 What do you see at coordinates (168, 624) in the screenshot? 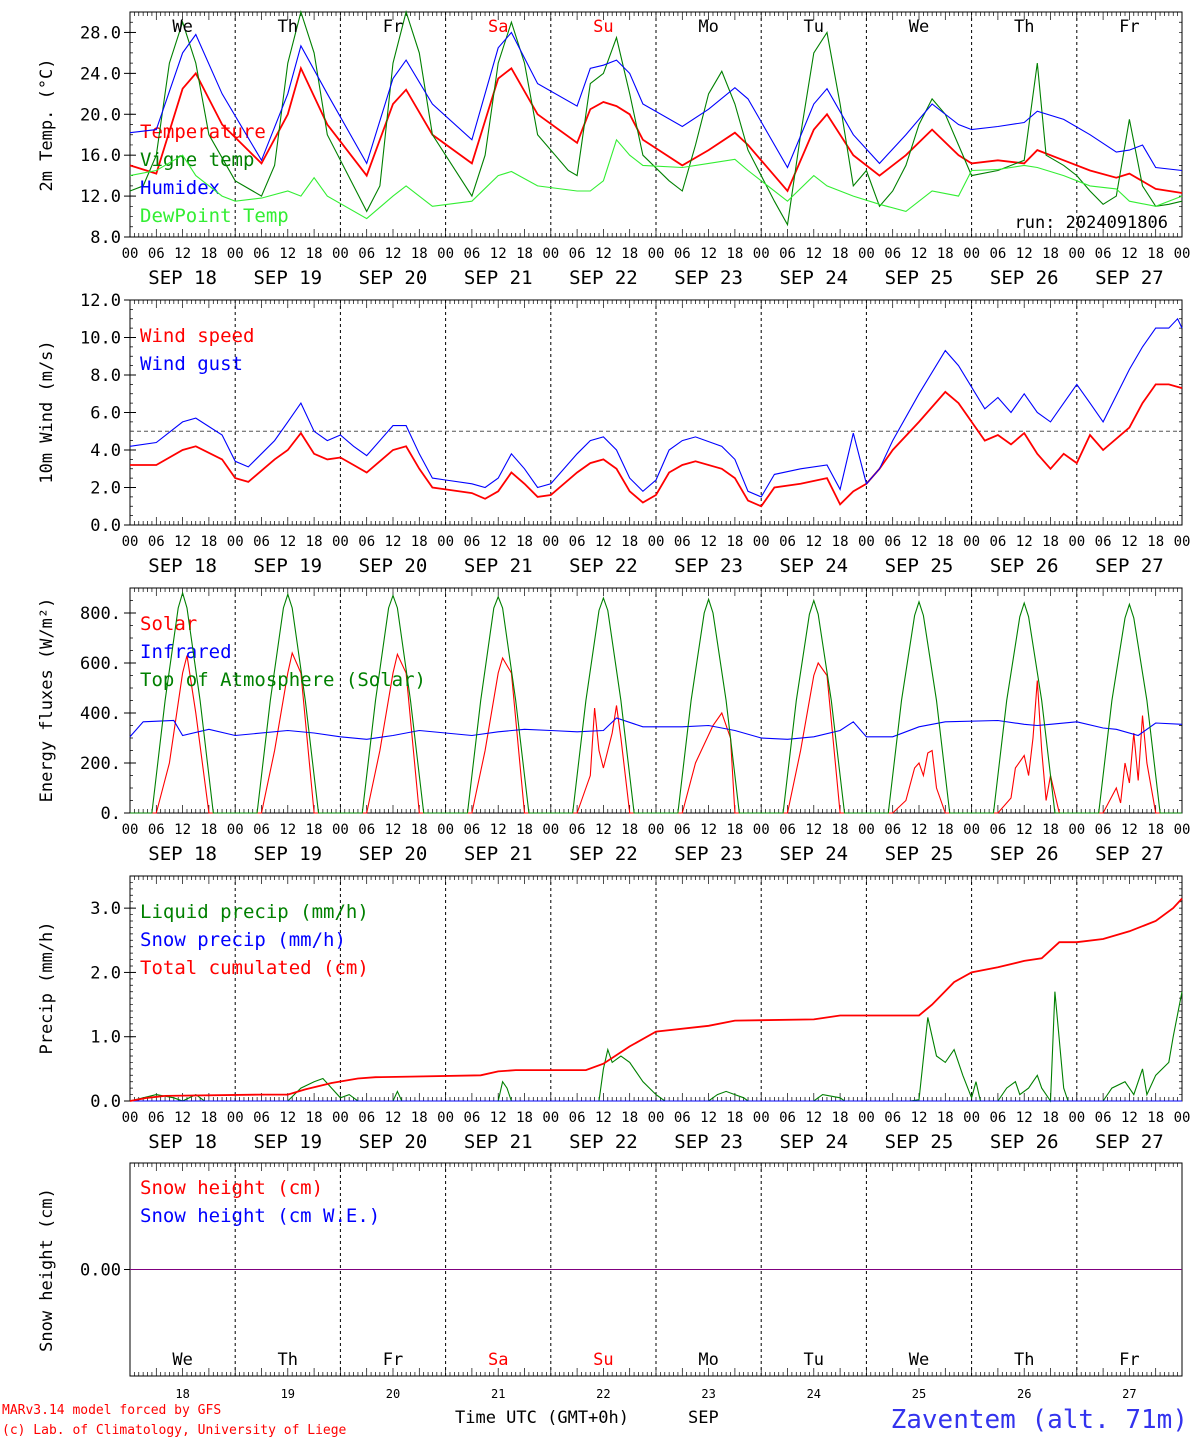
I see `legend-entry: Solar` at bounding box center [168, 624].